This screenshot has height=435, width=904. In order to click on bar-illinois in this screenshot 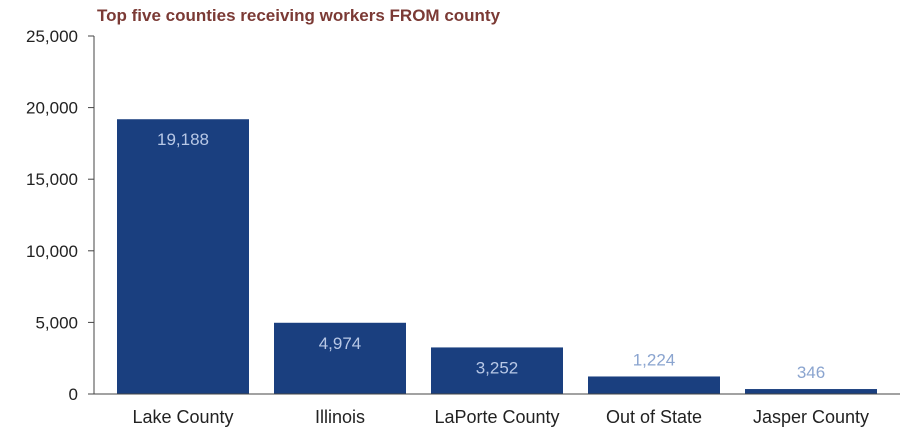, I will do `click(340, 358)`.